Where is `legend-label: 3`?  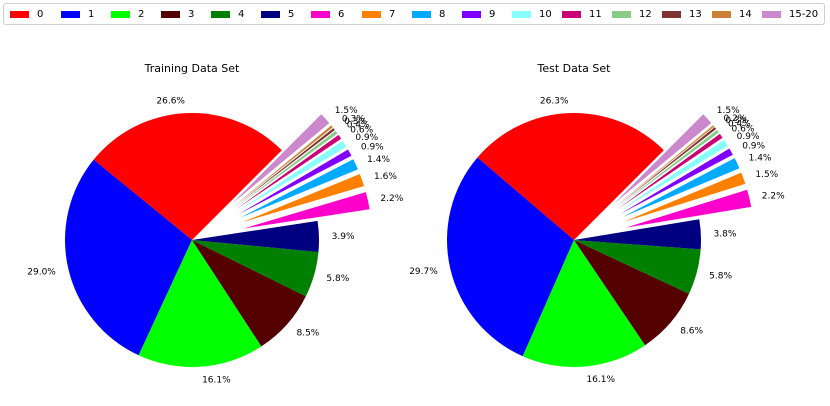
legend-label: 3 is located at coordinates (191, 14).